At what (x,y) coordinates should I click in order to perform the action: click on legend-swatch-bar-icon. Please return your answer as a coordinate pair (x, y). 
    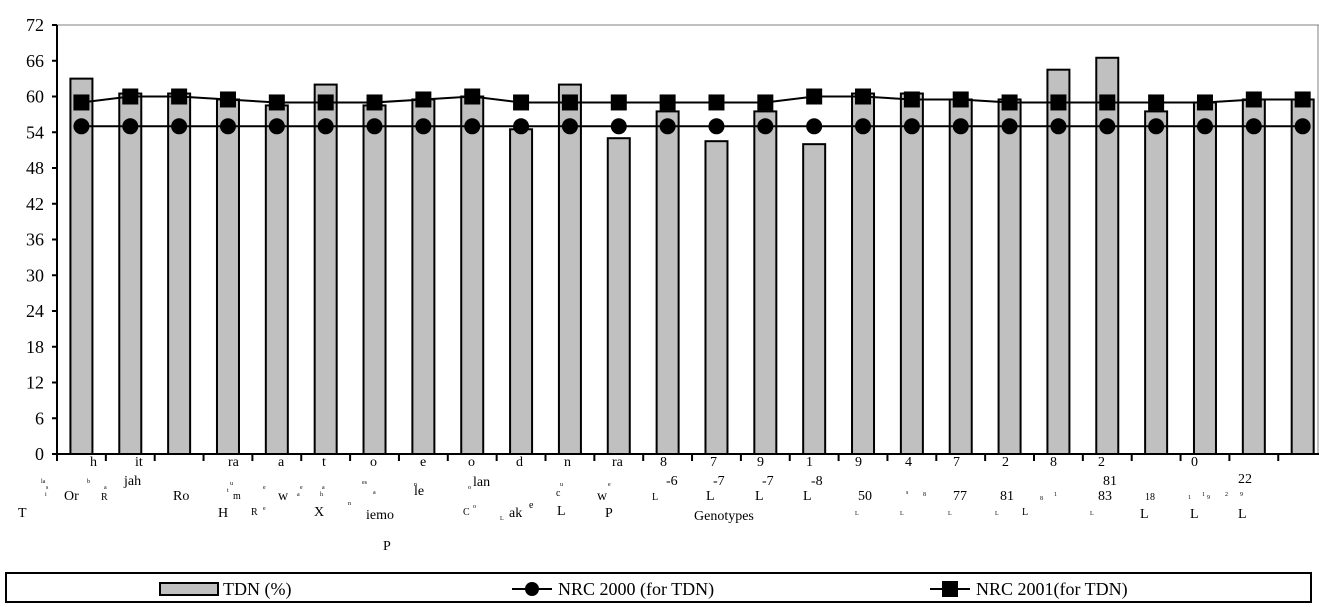
    Looking at the image, I should click on (189, 589).